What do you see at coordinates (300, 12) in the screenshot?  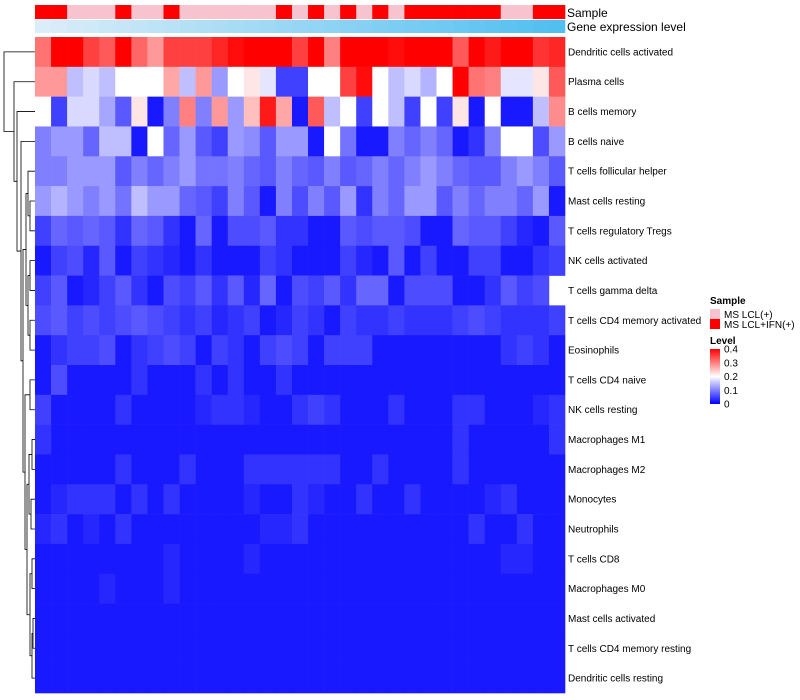 I see `sample-annotation-bar` at bounding box center [300, 12].